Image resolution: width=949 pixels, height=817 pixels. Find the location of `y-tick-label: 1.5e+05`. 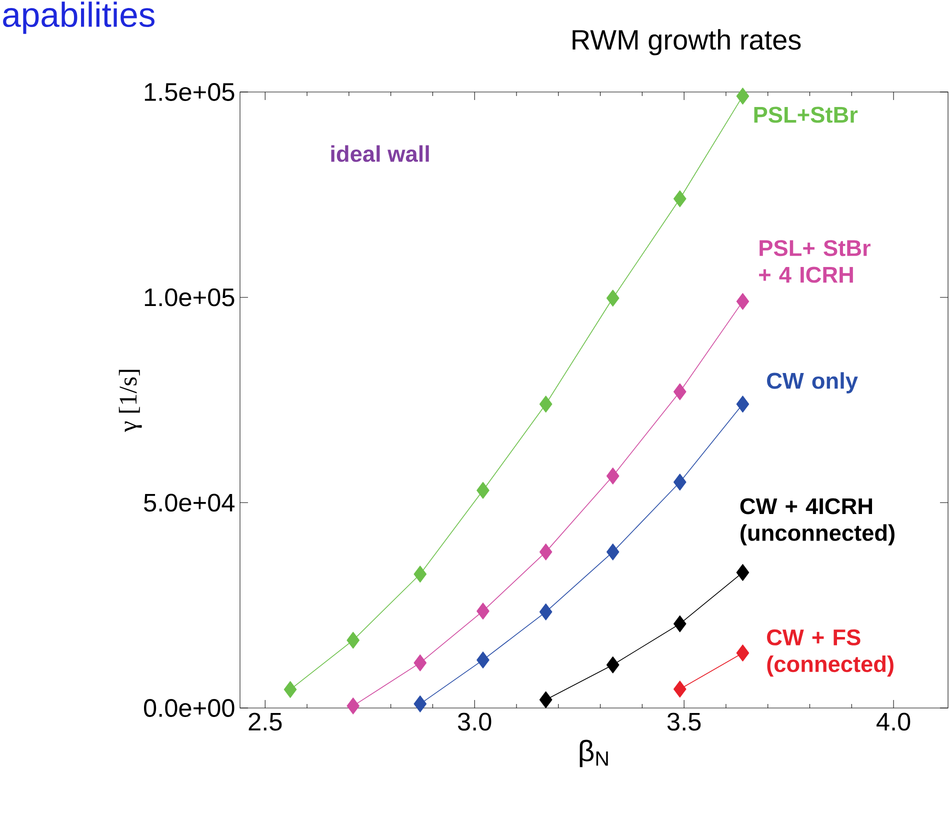

y-tick-label: 1.5e+05 is located at coordinates (189, 92).